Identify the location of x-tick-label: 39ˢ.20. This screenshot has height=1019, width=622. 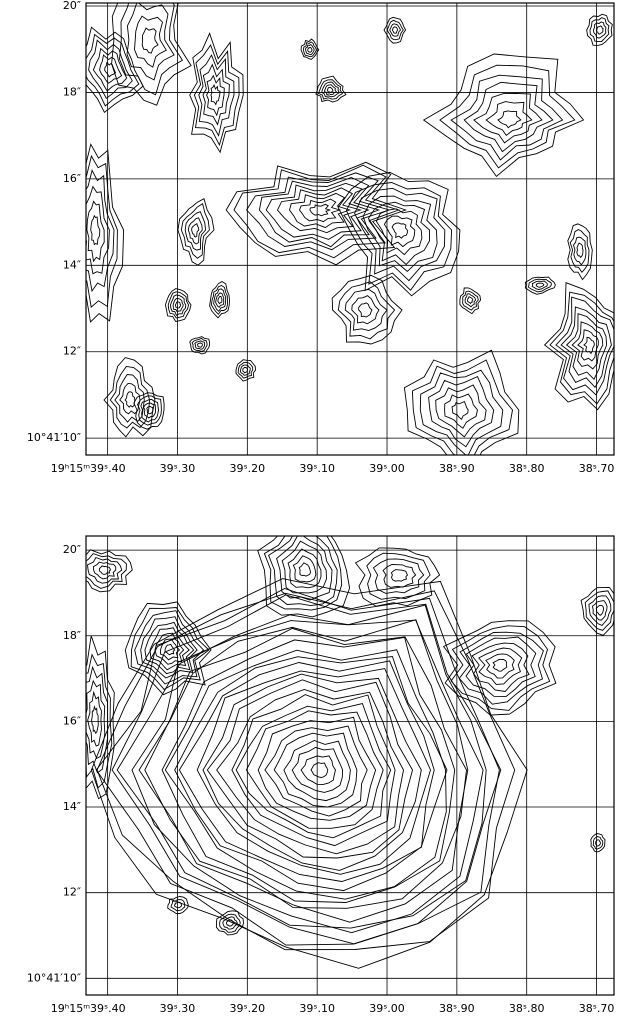
(248, 1008).